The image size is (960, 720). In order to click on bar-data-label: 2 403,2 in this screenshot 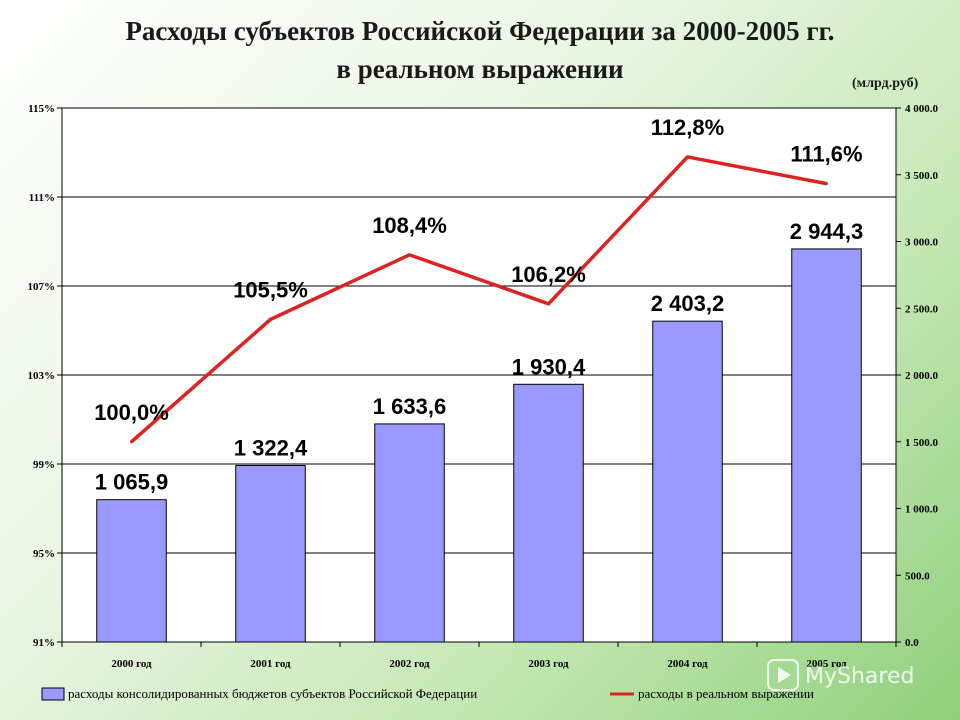, I will do `click(687, 303)`.